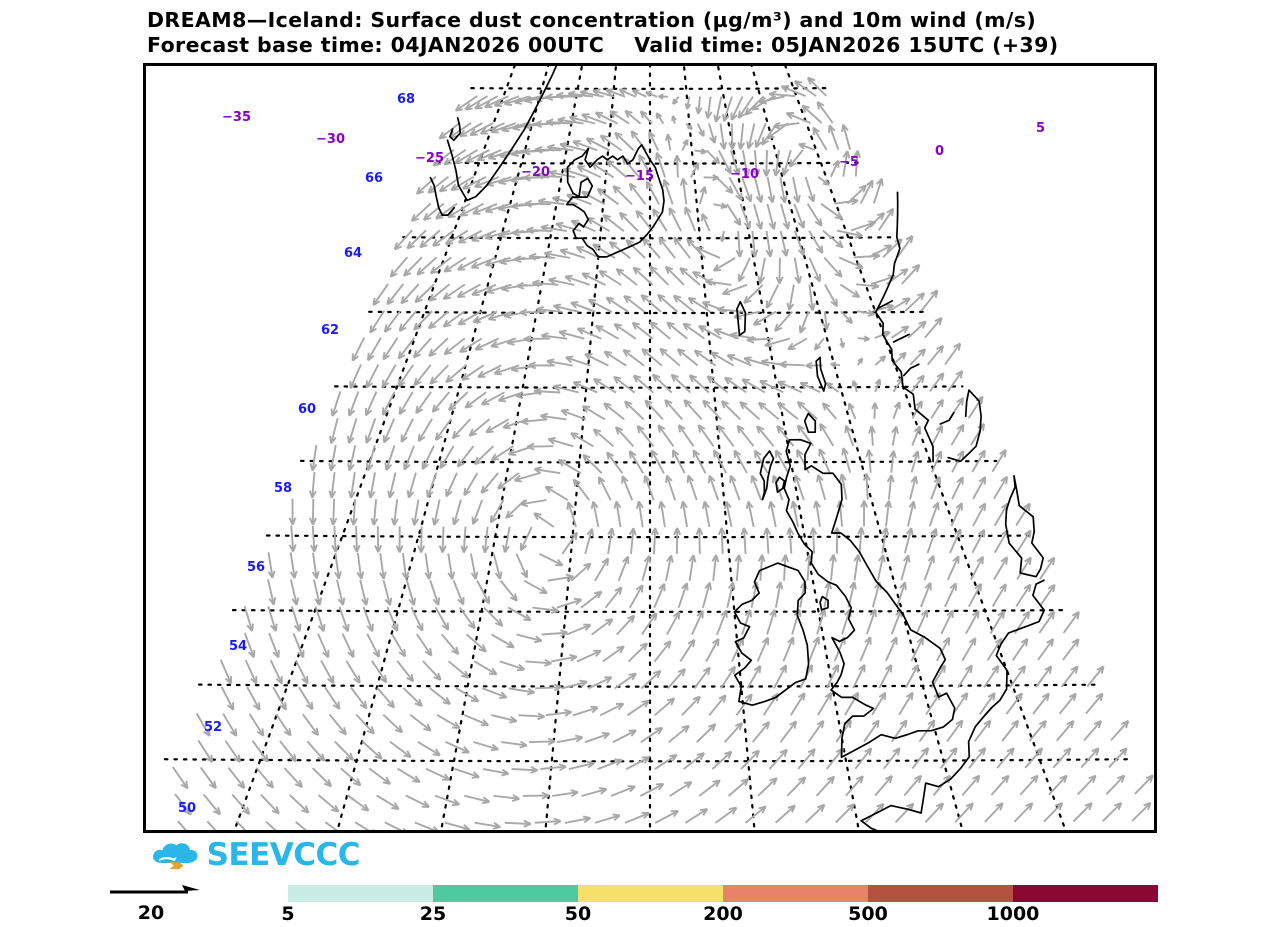 The image size is (1284, 927). What do you see at coordinates (307, 409) in the screenshot?
I see `lat-label-60: 60` at bounding box center [307, 409].